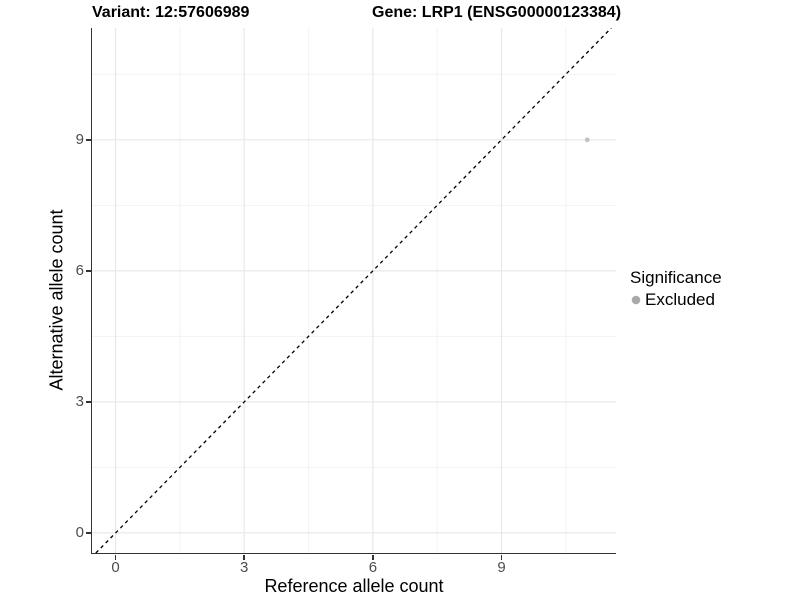 The width and height of the screenshot is (800, 600). I want to click on x-tick-label: 9, so click(501, 567).